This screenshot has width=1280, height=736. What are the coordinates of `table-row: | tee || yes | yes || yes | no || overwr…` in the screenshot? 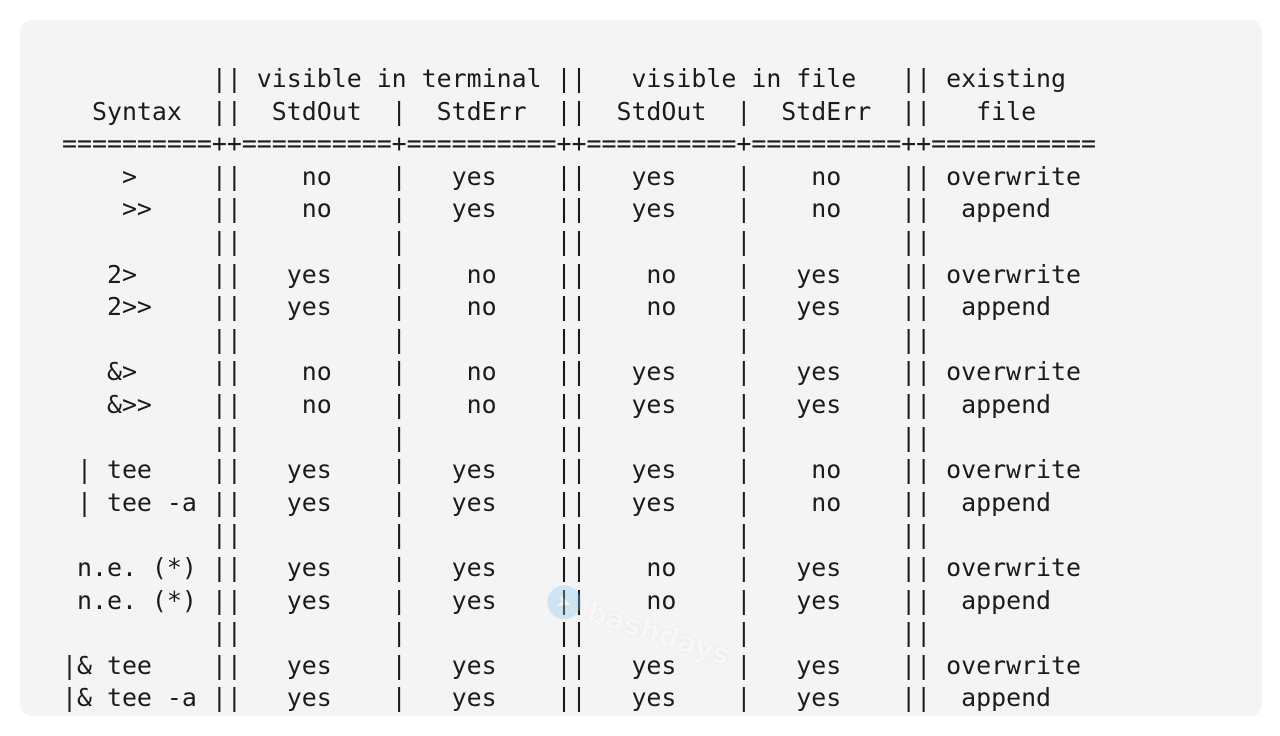 It's located at (572, 470).